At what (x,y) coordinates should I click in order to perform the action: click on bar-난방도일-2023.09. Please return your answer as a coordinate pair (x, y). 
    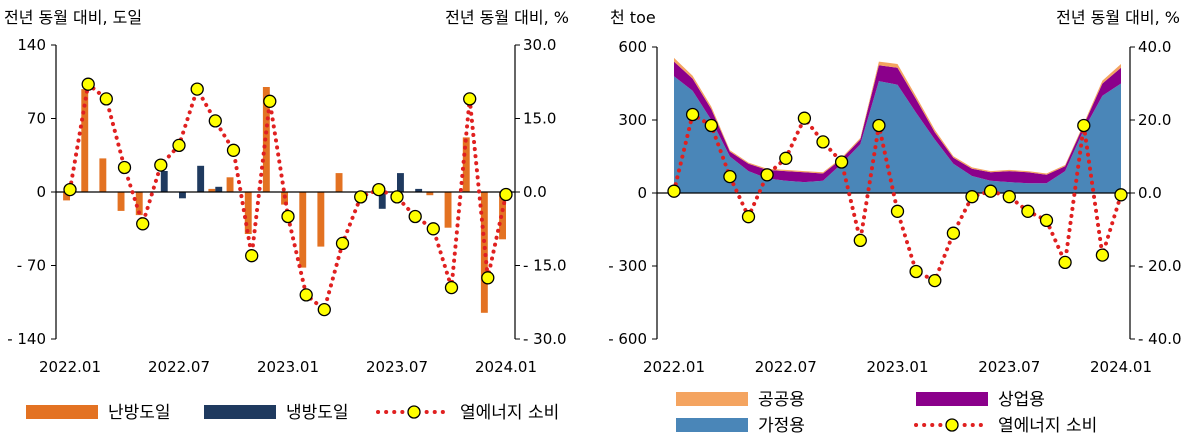
    Looking at the image, I should click on (430, 194).